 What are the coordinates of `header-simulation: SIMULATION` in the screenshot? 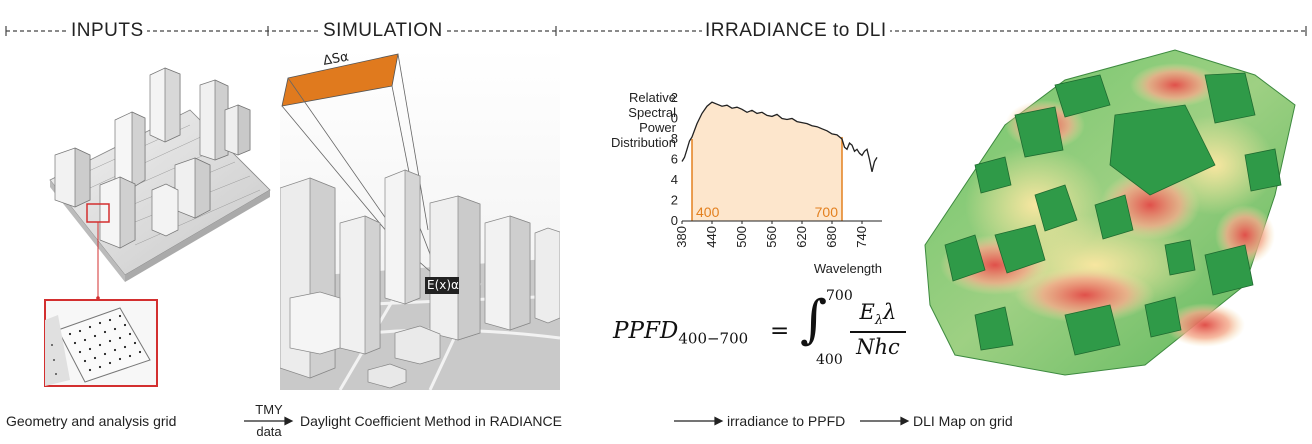 It's located at (383, 31).